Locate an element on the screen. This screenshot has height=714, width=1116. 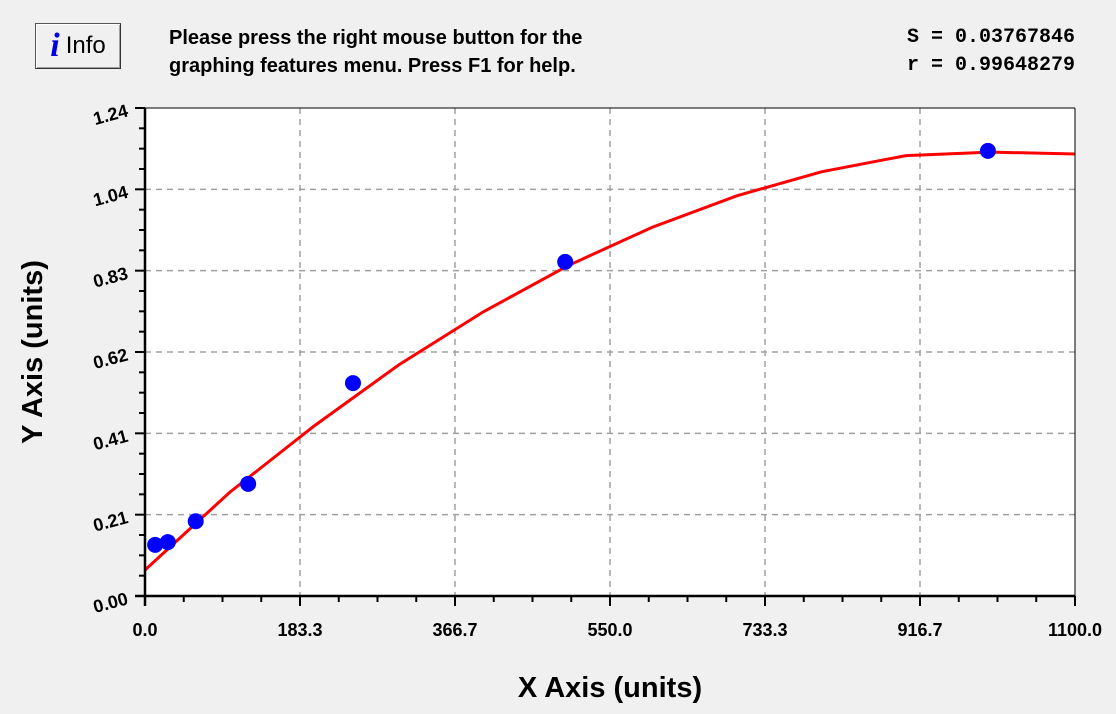
info-button: i Info is located at coordinates (78, 46).